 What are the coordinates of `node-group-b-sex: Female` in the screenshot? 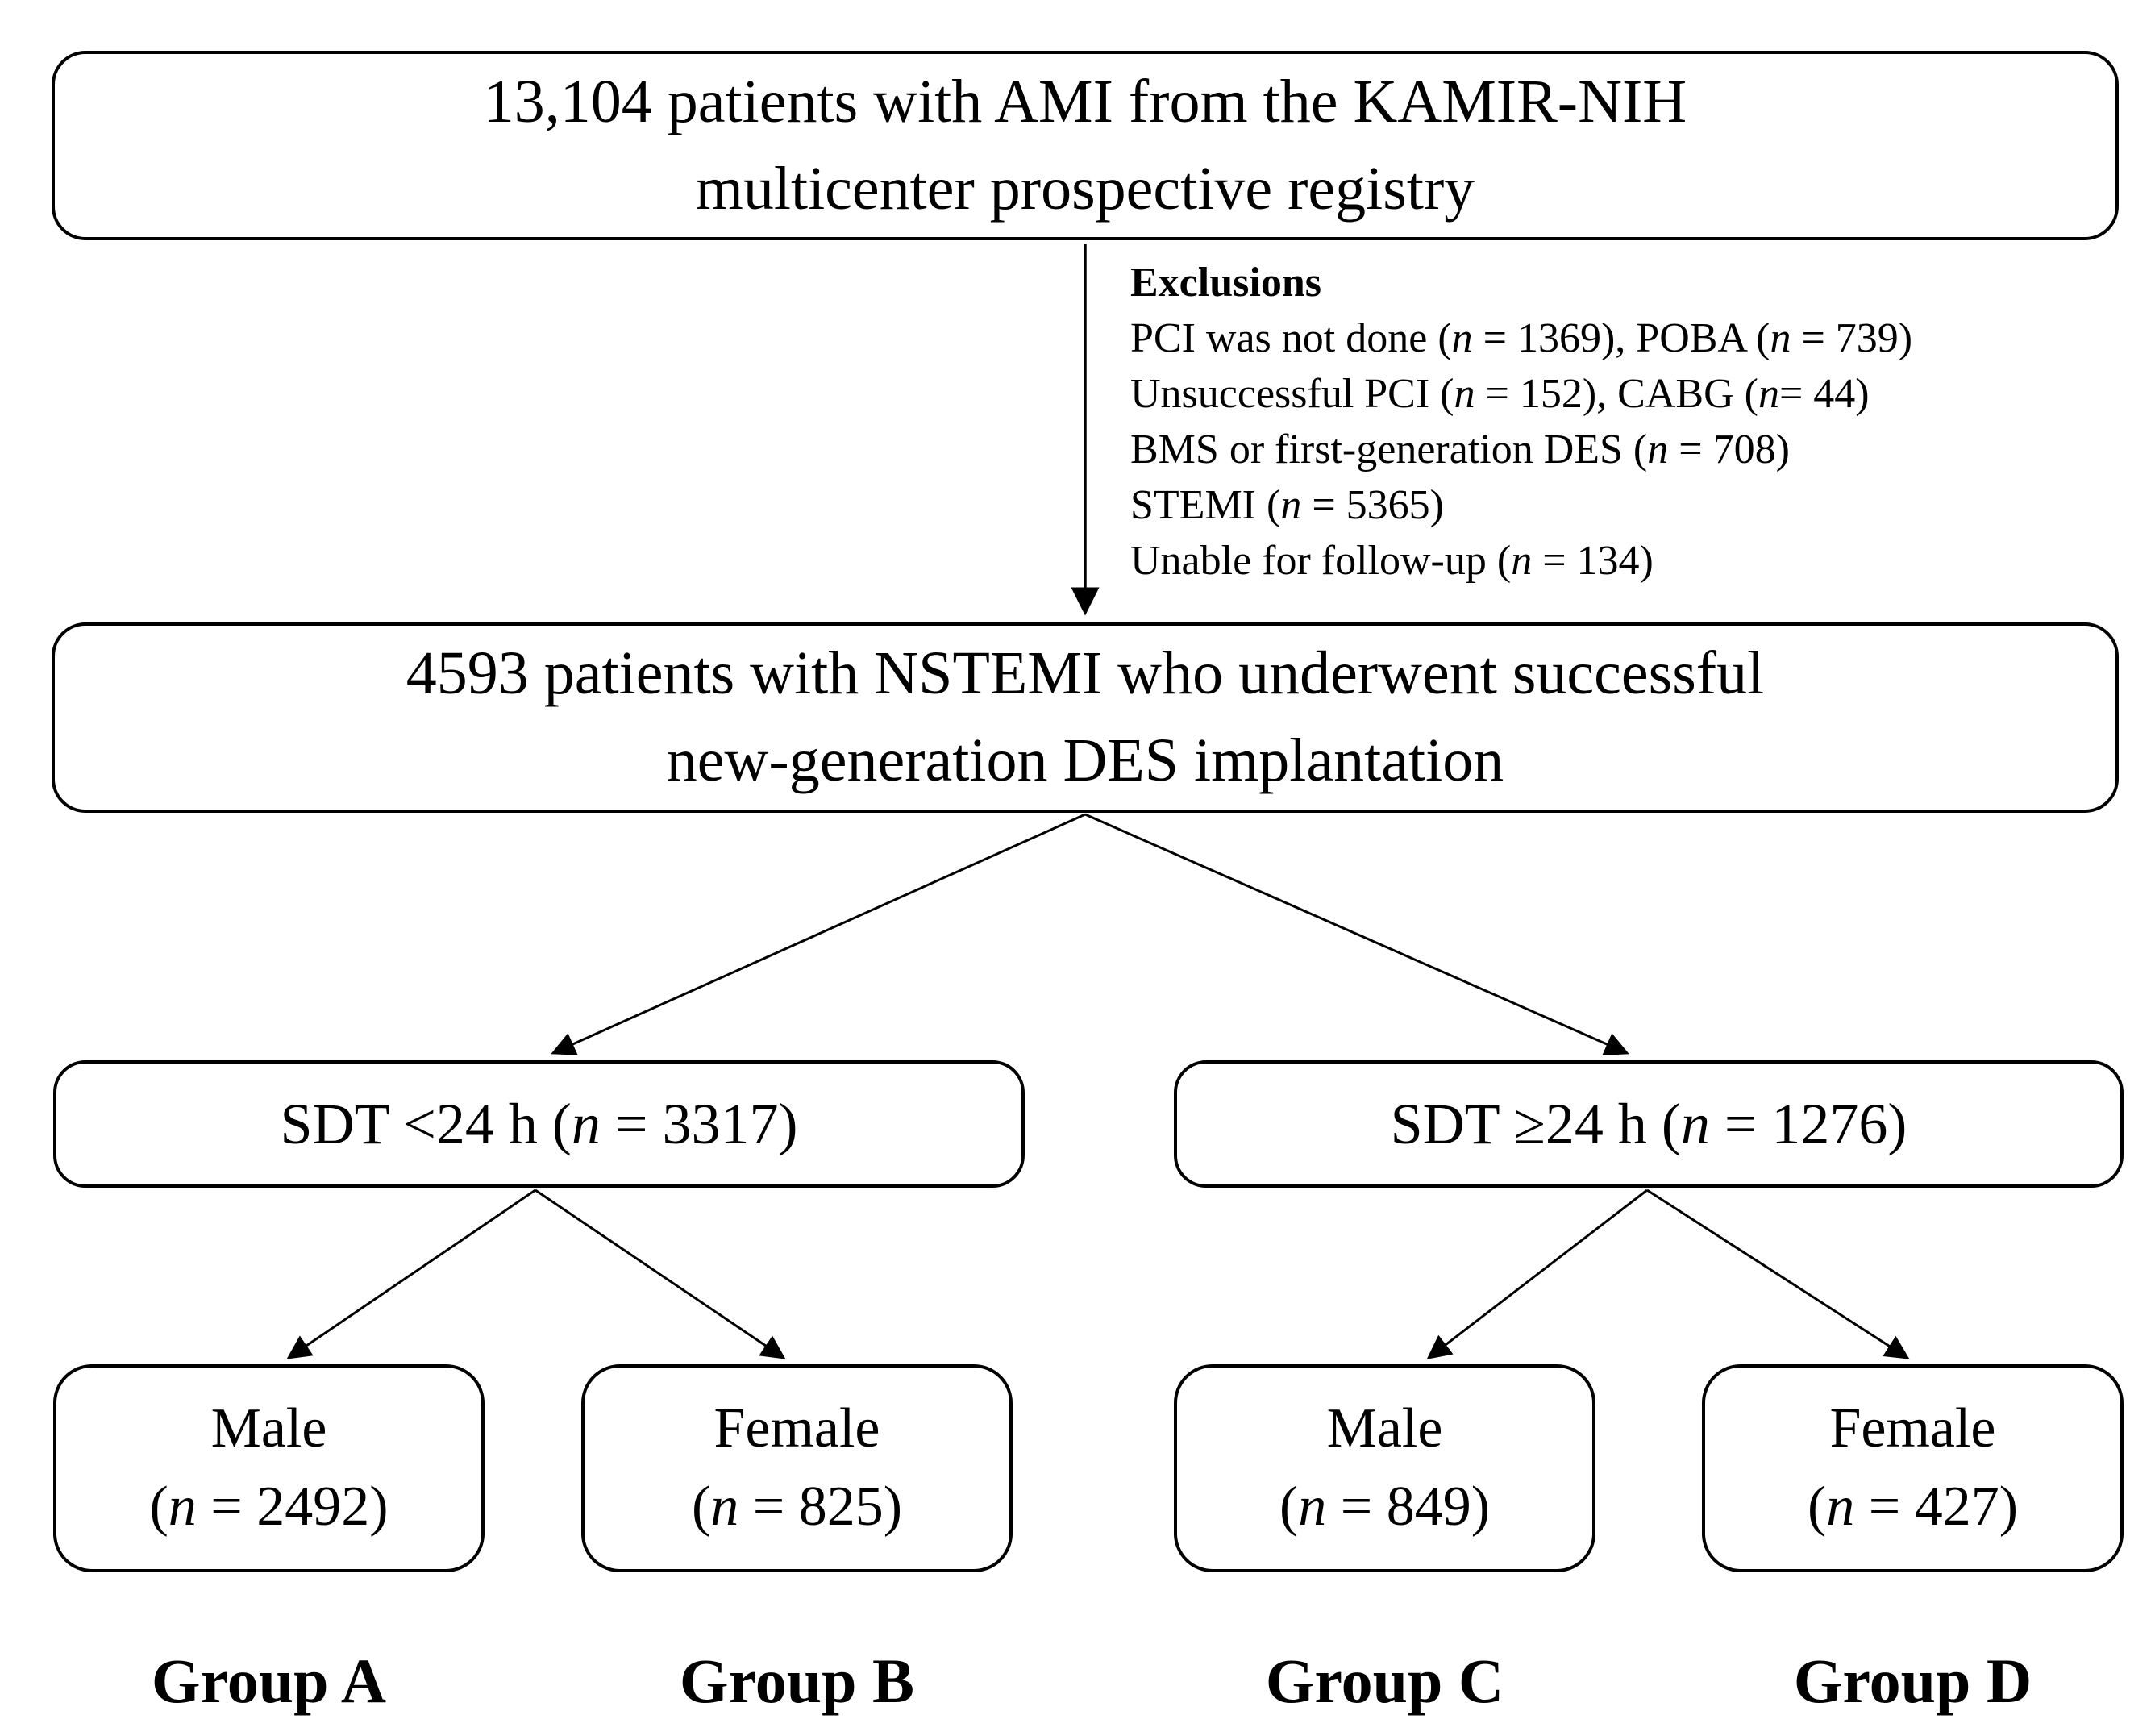 It's located at (796, 1428).